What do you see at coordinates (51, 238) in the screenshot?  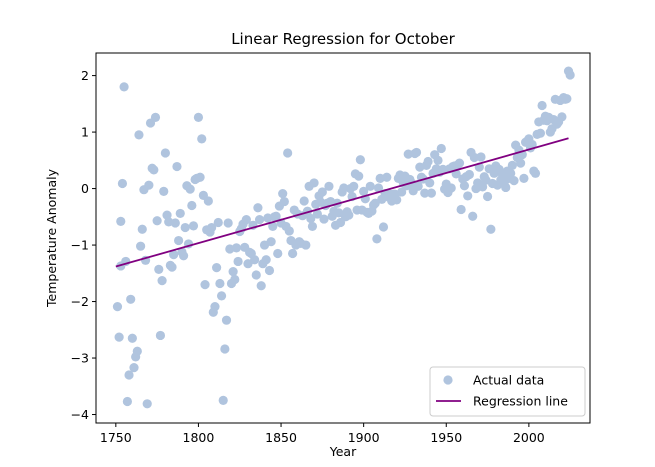 I see `y-axis-label: Temperature Anomaly` at bounding box center [51, 238].